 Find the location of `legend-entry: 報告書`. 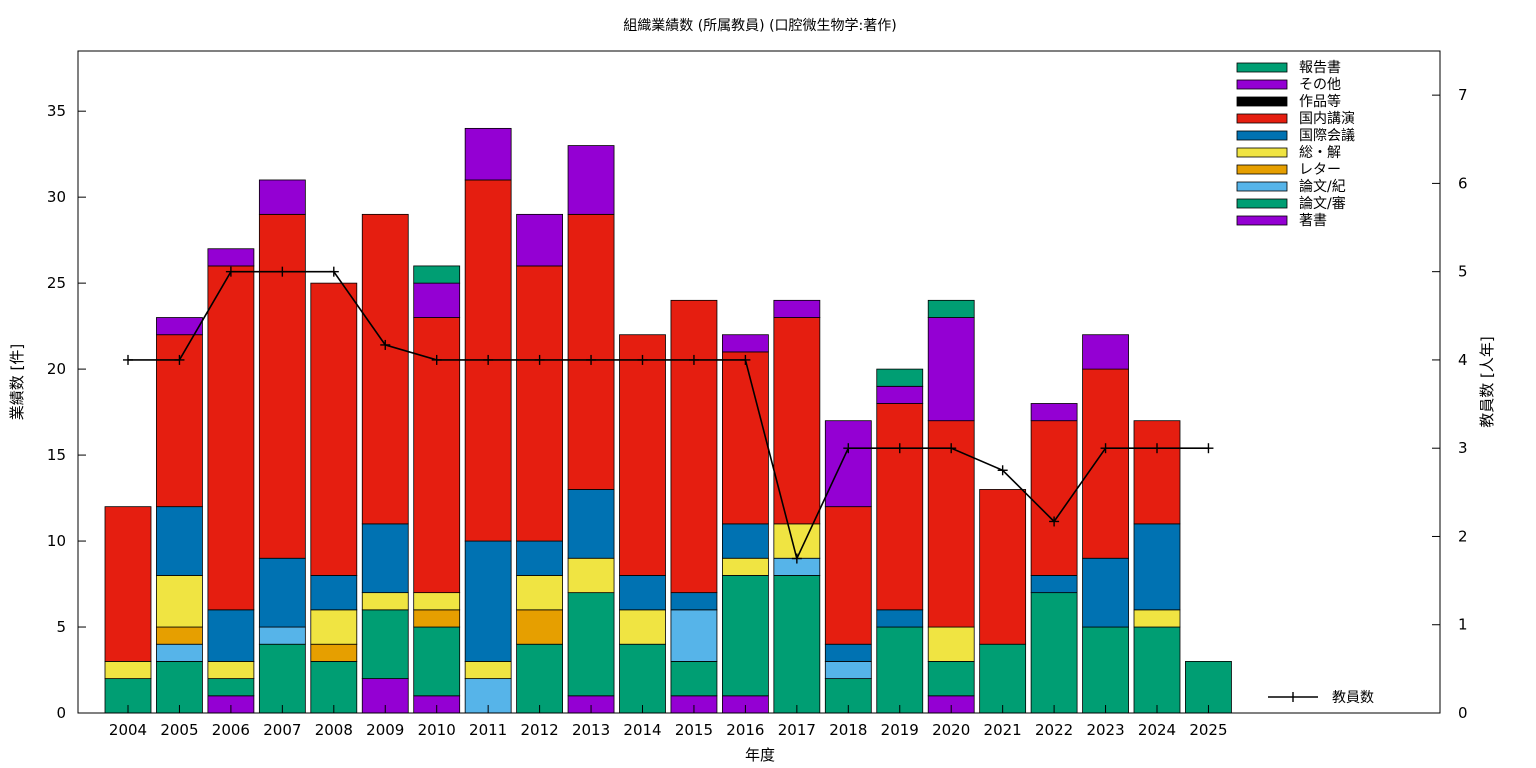

legend-entry: 報告書 is located at coordinates (1288, 68).